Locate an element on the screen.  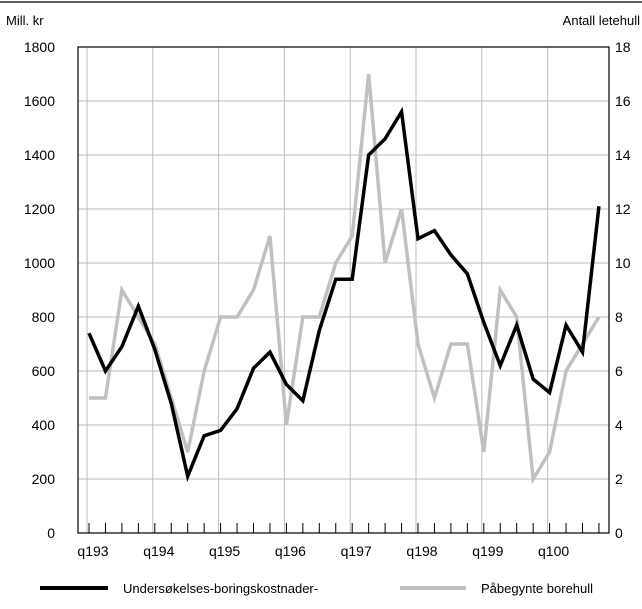
x-axis: q193 q194 q195 q196 q197 q198 q199 q100 is located at coordinates (338, 541).